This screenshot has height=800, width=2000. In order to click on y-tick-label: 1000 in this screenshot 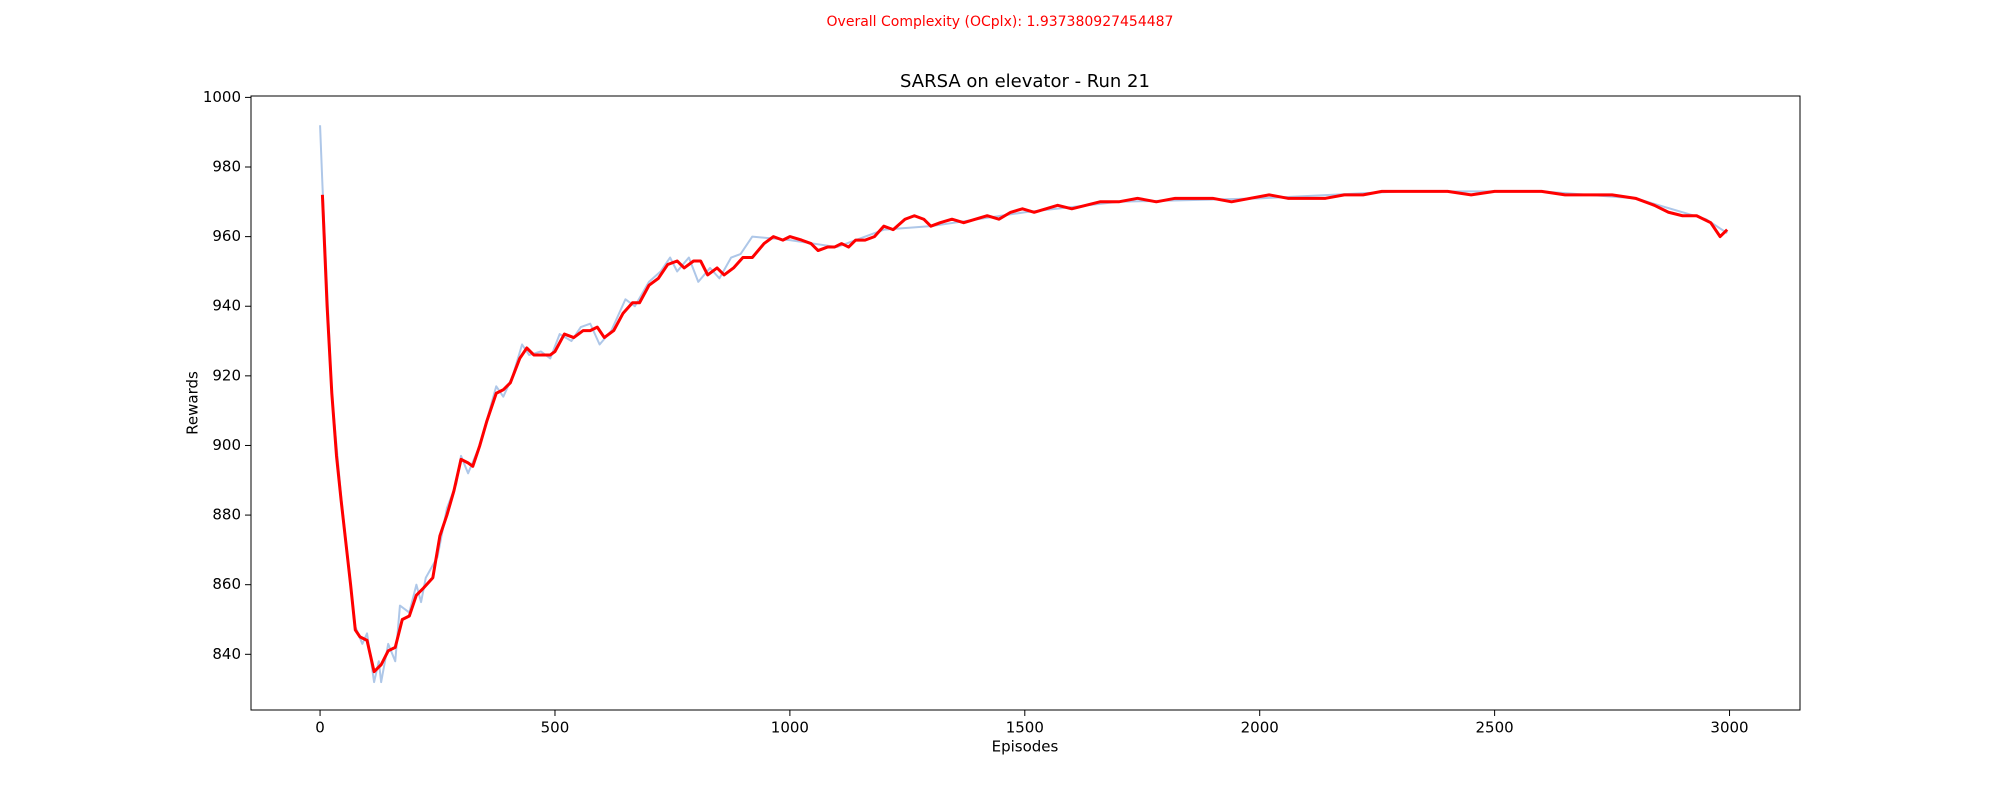, I will do `click(222, 97)`.